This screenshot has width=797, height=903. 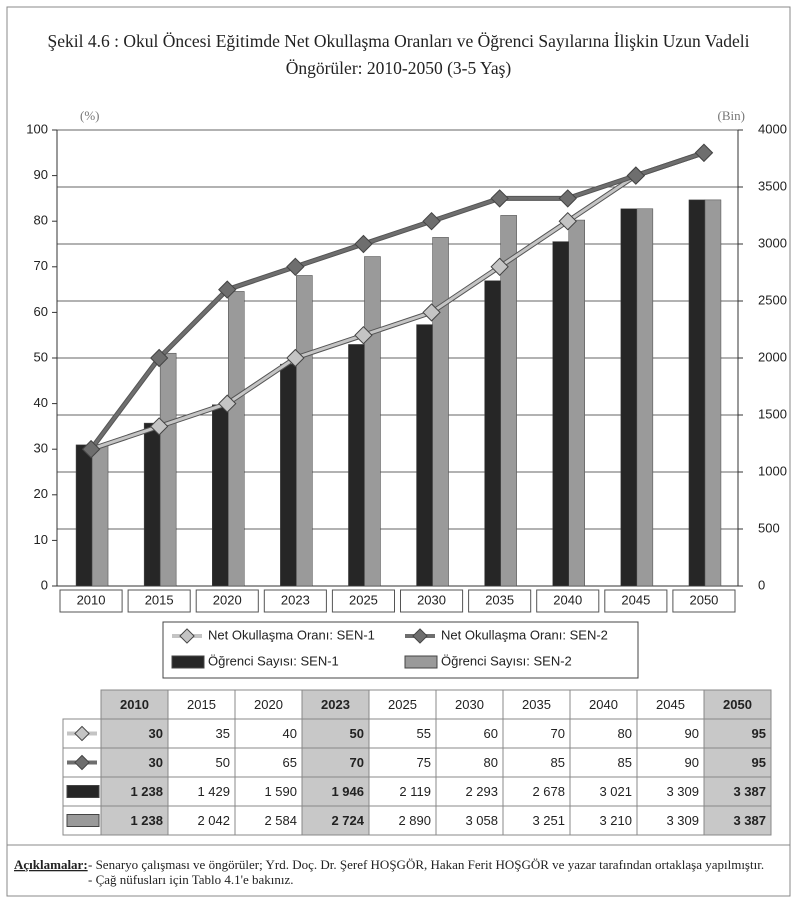 I want to click on x-tick-label: 2020, so click(x=227, y=599).